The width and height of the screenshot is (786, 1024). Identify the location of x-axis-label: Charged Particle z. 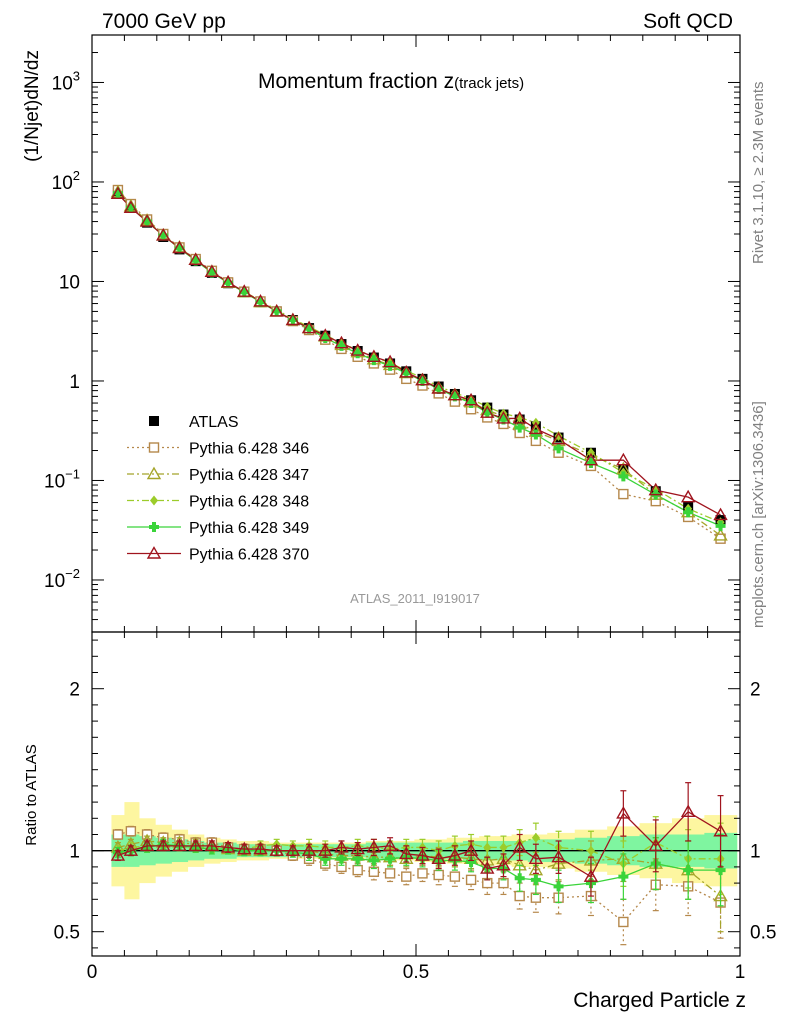
(659, 1000).